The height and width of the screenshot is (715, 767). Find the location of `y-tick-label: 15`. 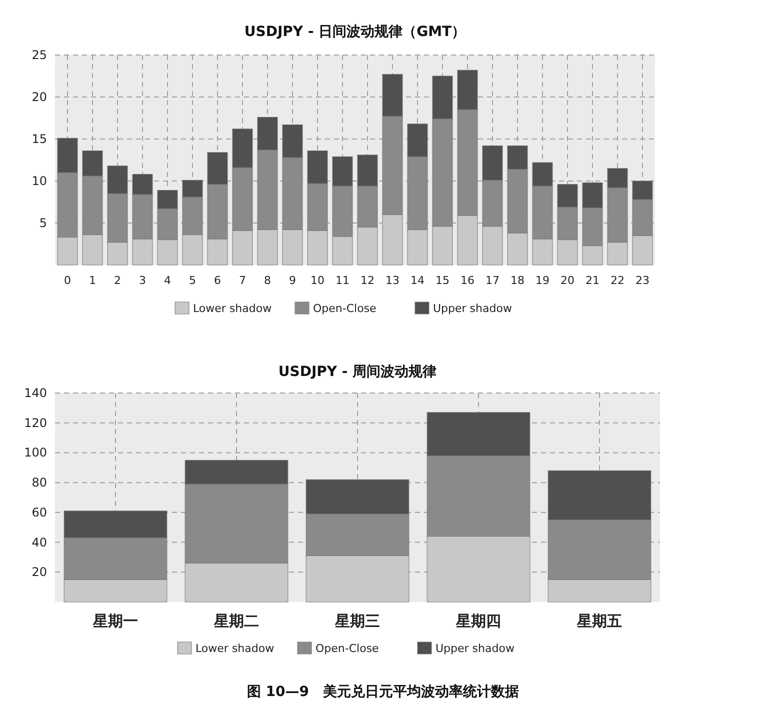

y-tick-label: 15 is located at coordinates (39, 139).